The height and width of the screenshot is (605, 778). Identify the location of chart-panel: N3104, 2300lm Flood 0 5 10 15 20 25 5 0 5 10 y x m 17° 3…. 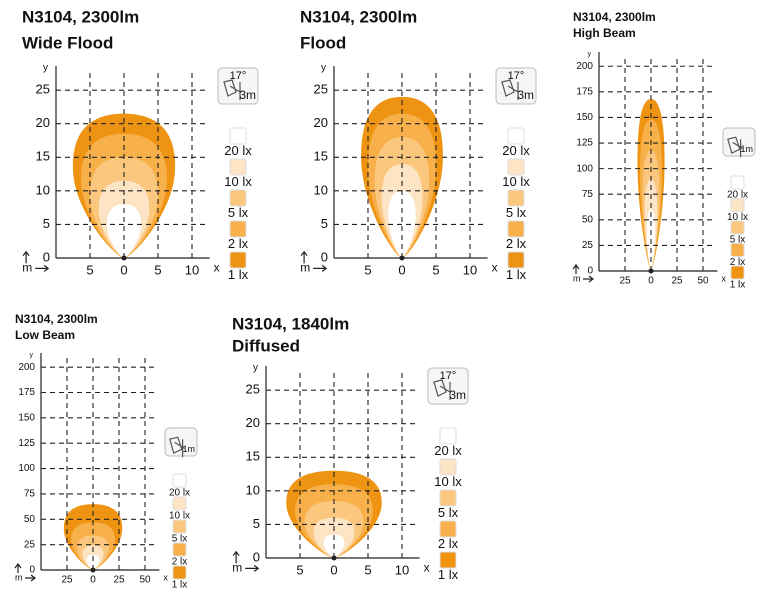
(418, 144).